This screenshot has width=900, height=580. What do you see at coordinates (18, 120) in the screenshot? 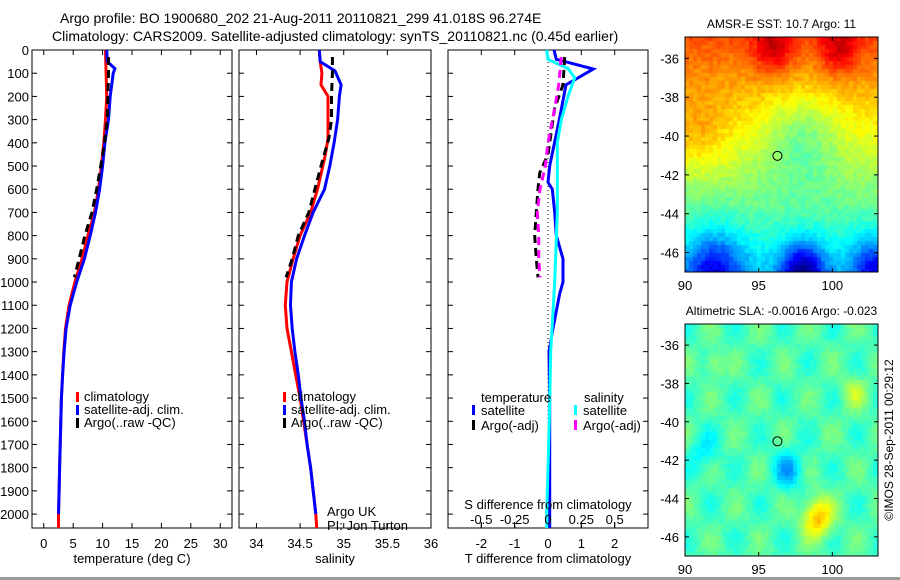
I see `y-tick-label: 300` at bounding box center [18, 120].